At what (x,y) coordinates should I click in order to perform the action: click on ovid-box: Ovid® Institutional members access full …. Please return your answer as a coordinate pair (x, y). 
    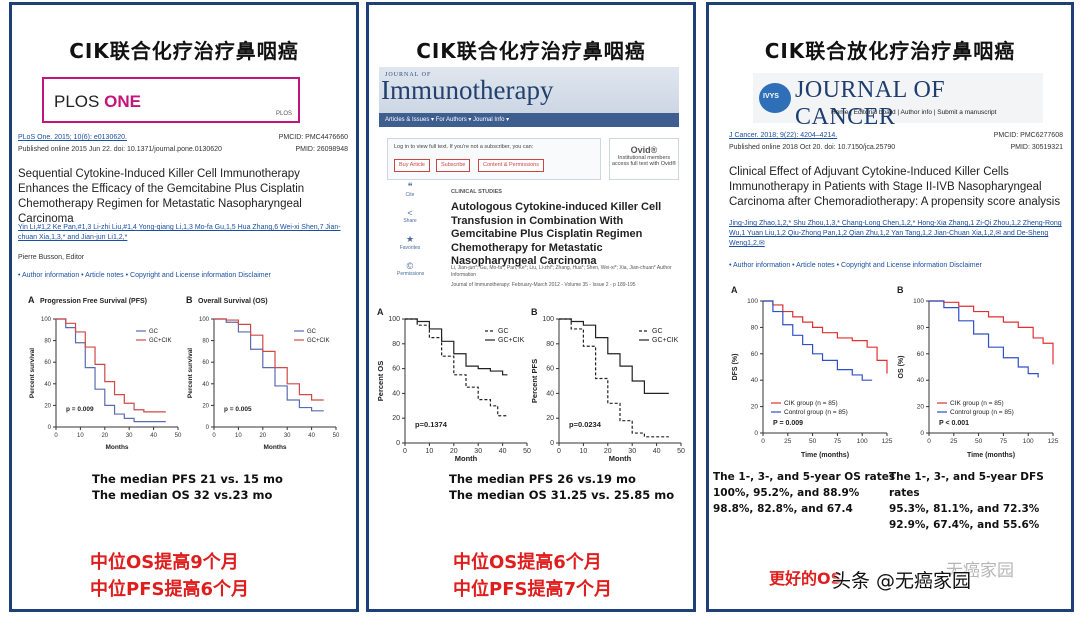
    Looking at the image, I should click on (644, 159).